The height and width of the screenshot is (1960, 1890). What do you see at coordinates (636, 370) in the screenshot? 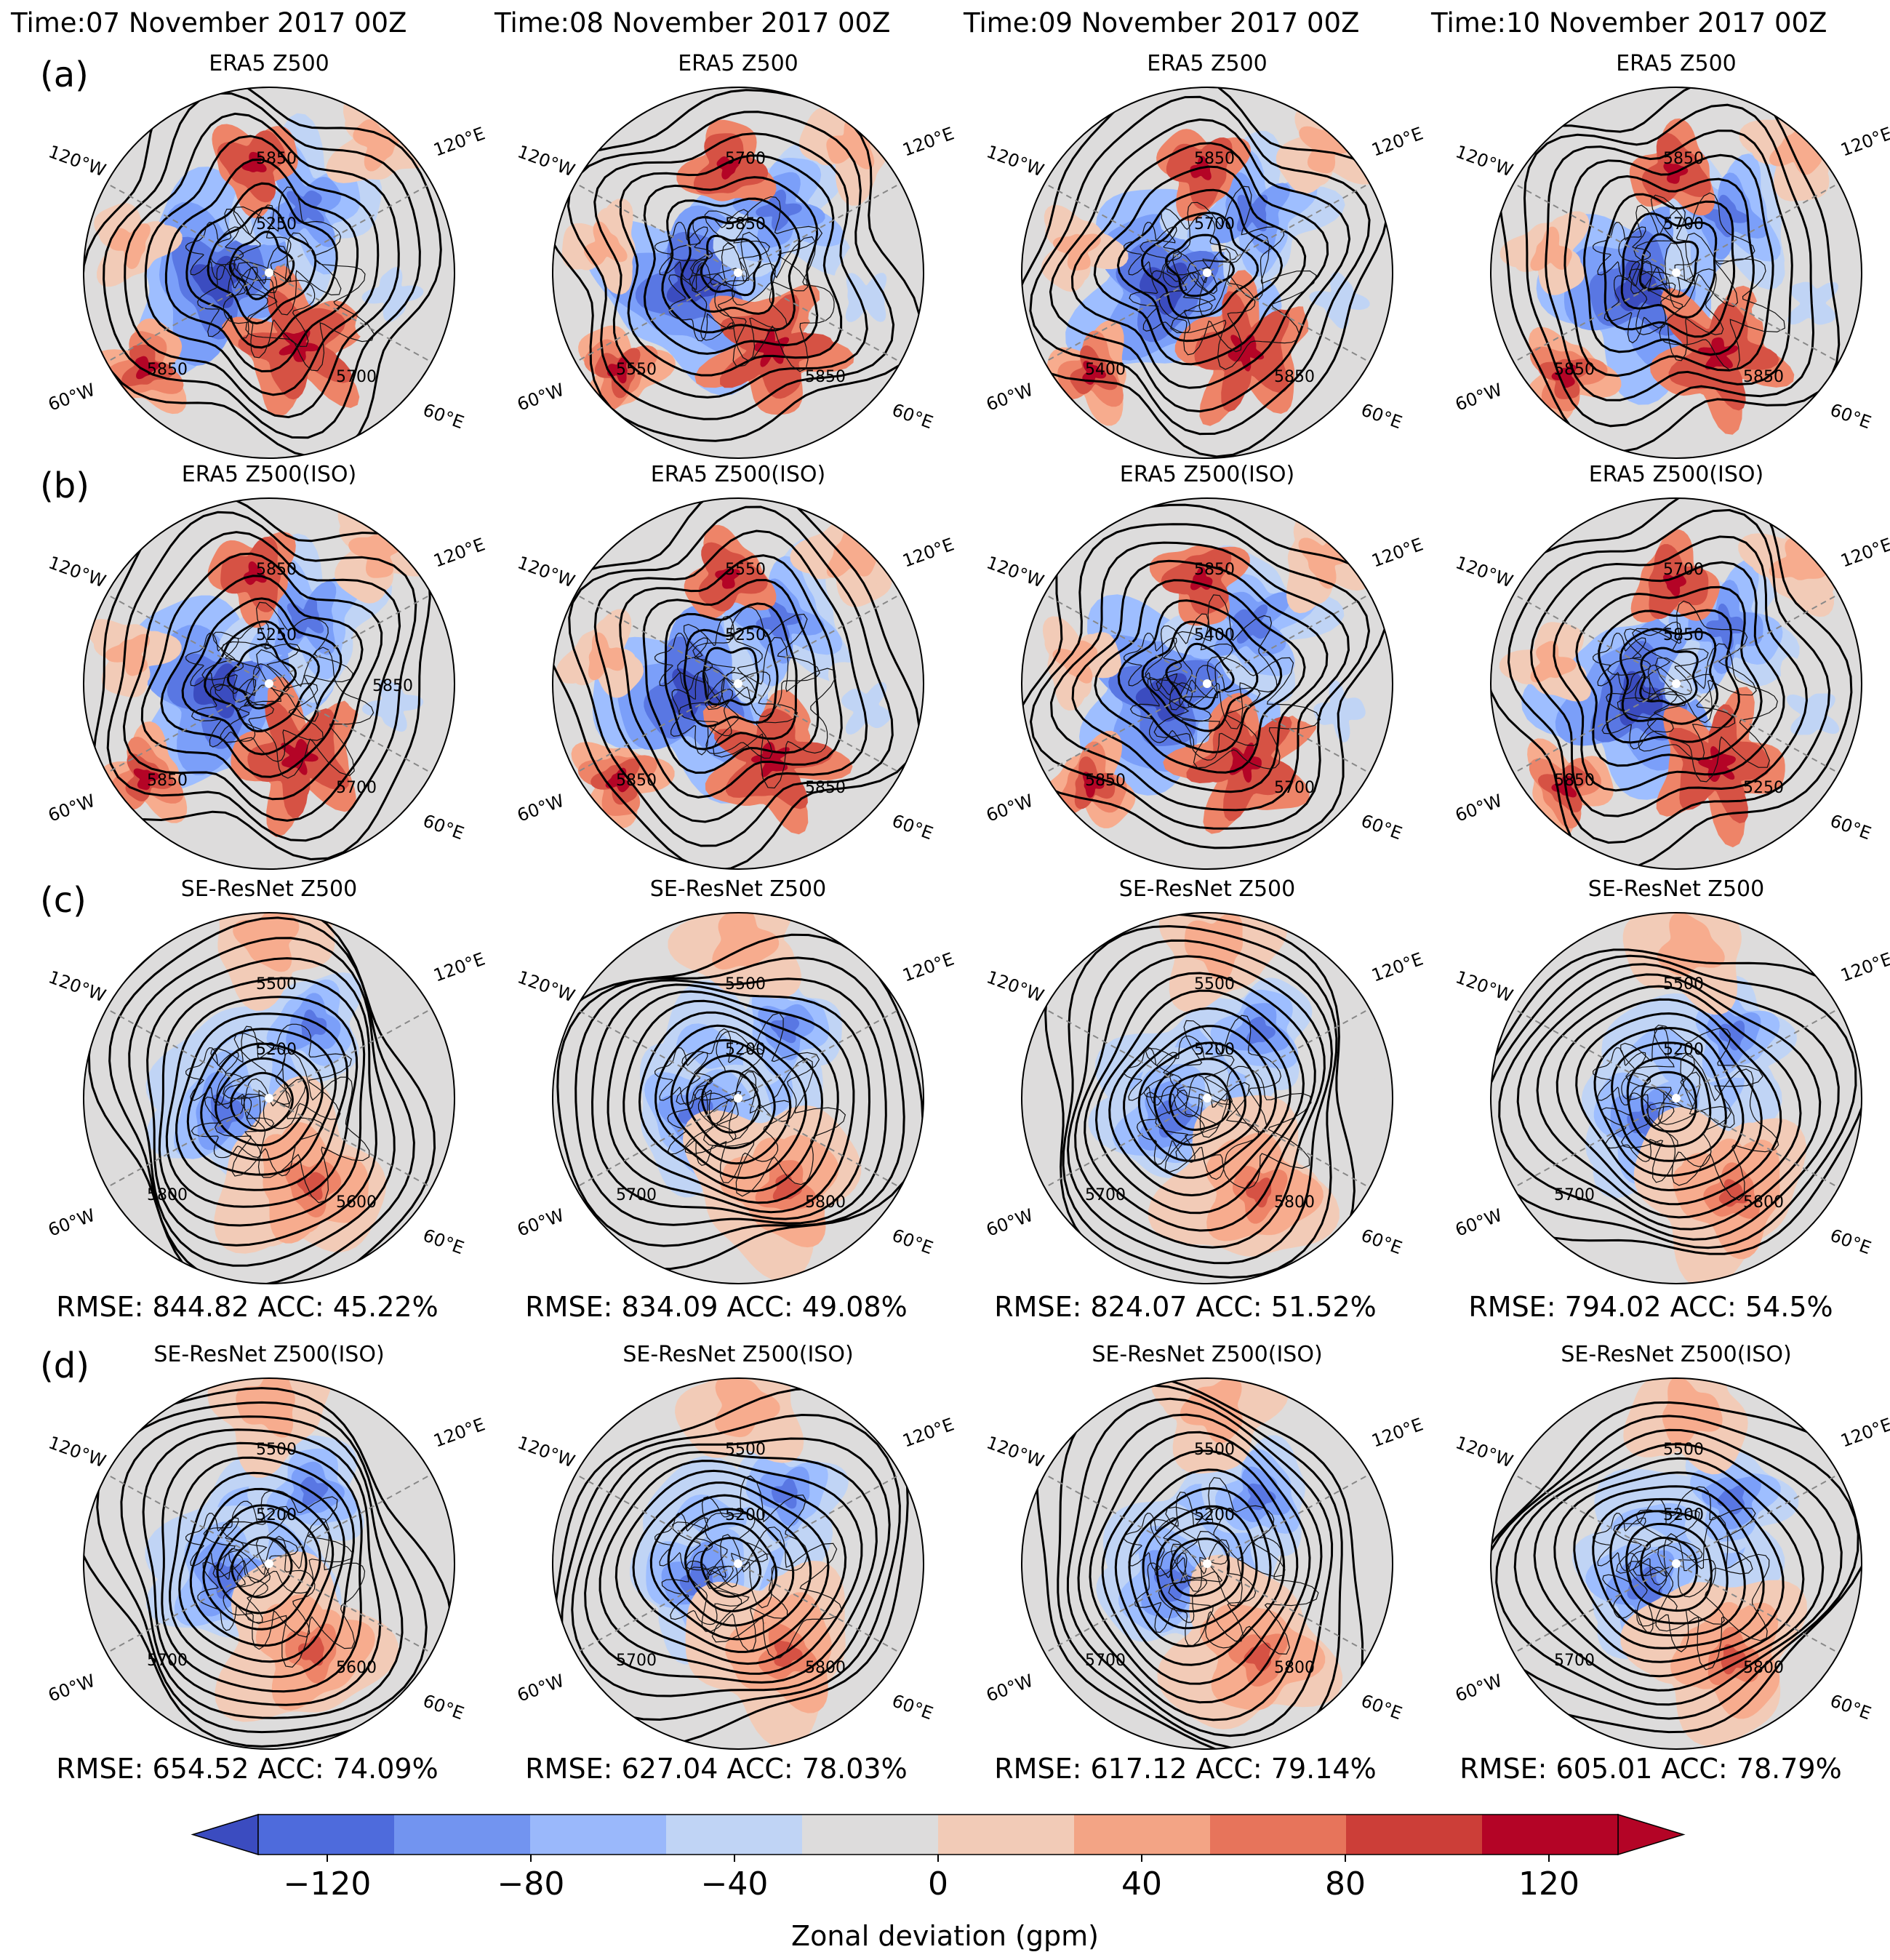
I see `contour-label: 5550` at bounding box center [636, 370].